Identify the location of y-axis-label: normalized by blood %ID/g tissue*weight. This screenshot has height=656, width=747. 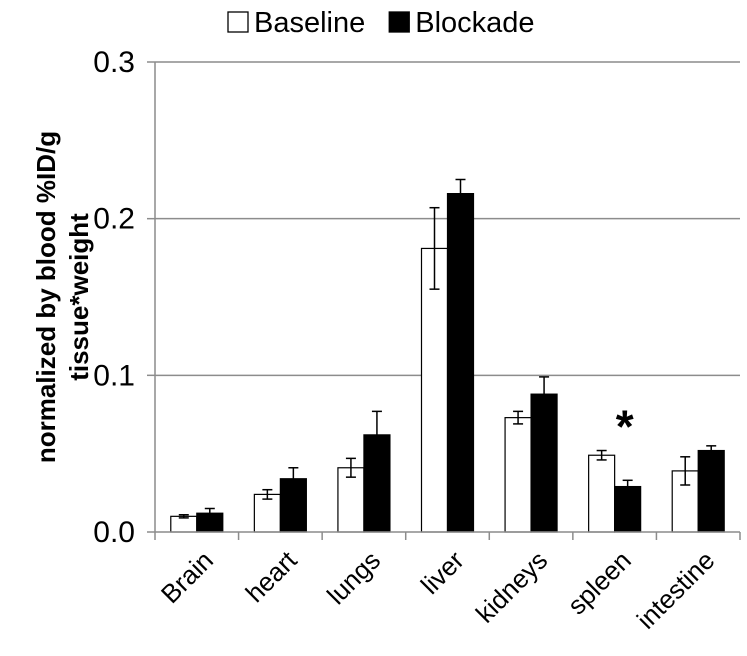
(62, 297).